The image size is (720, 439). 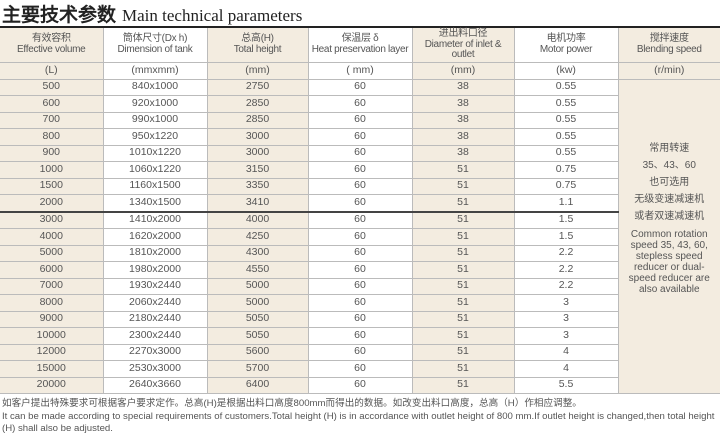 What do you see at coordinates (669, 148) in the screenshot?
I see `speed-note-line: 常用转速` at bounding box center [669, 148].